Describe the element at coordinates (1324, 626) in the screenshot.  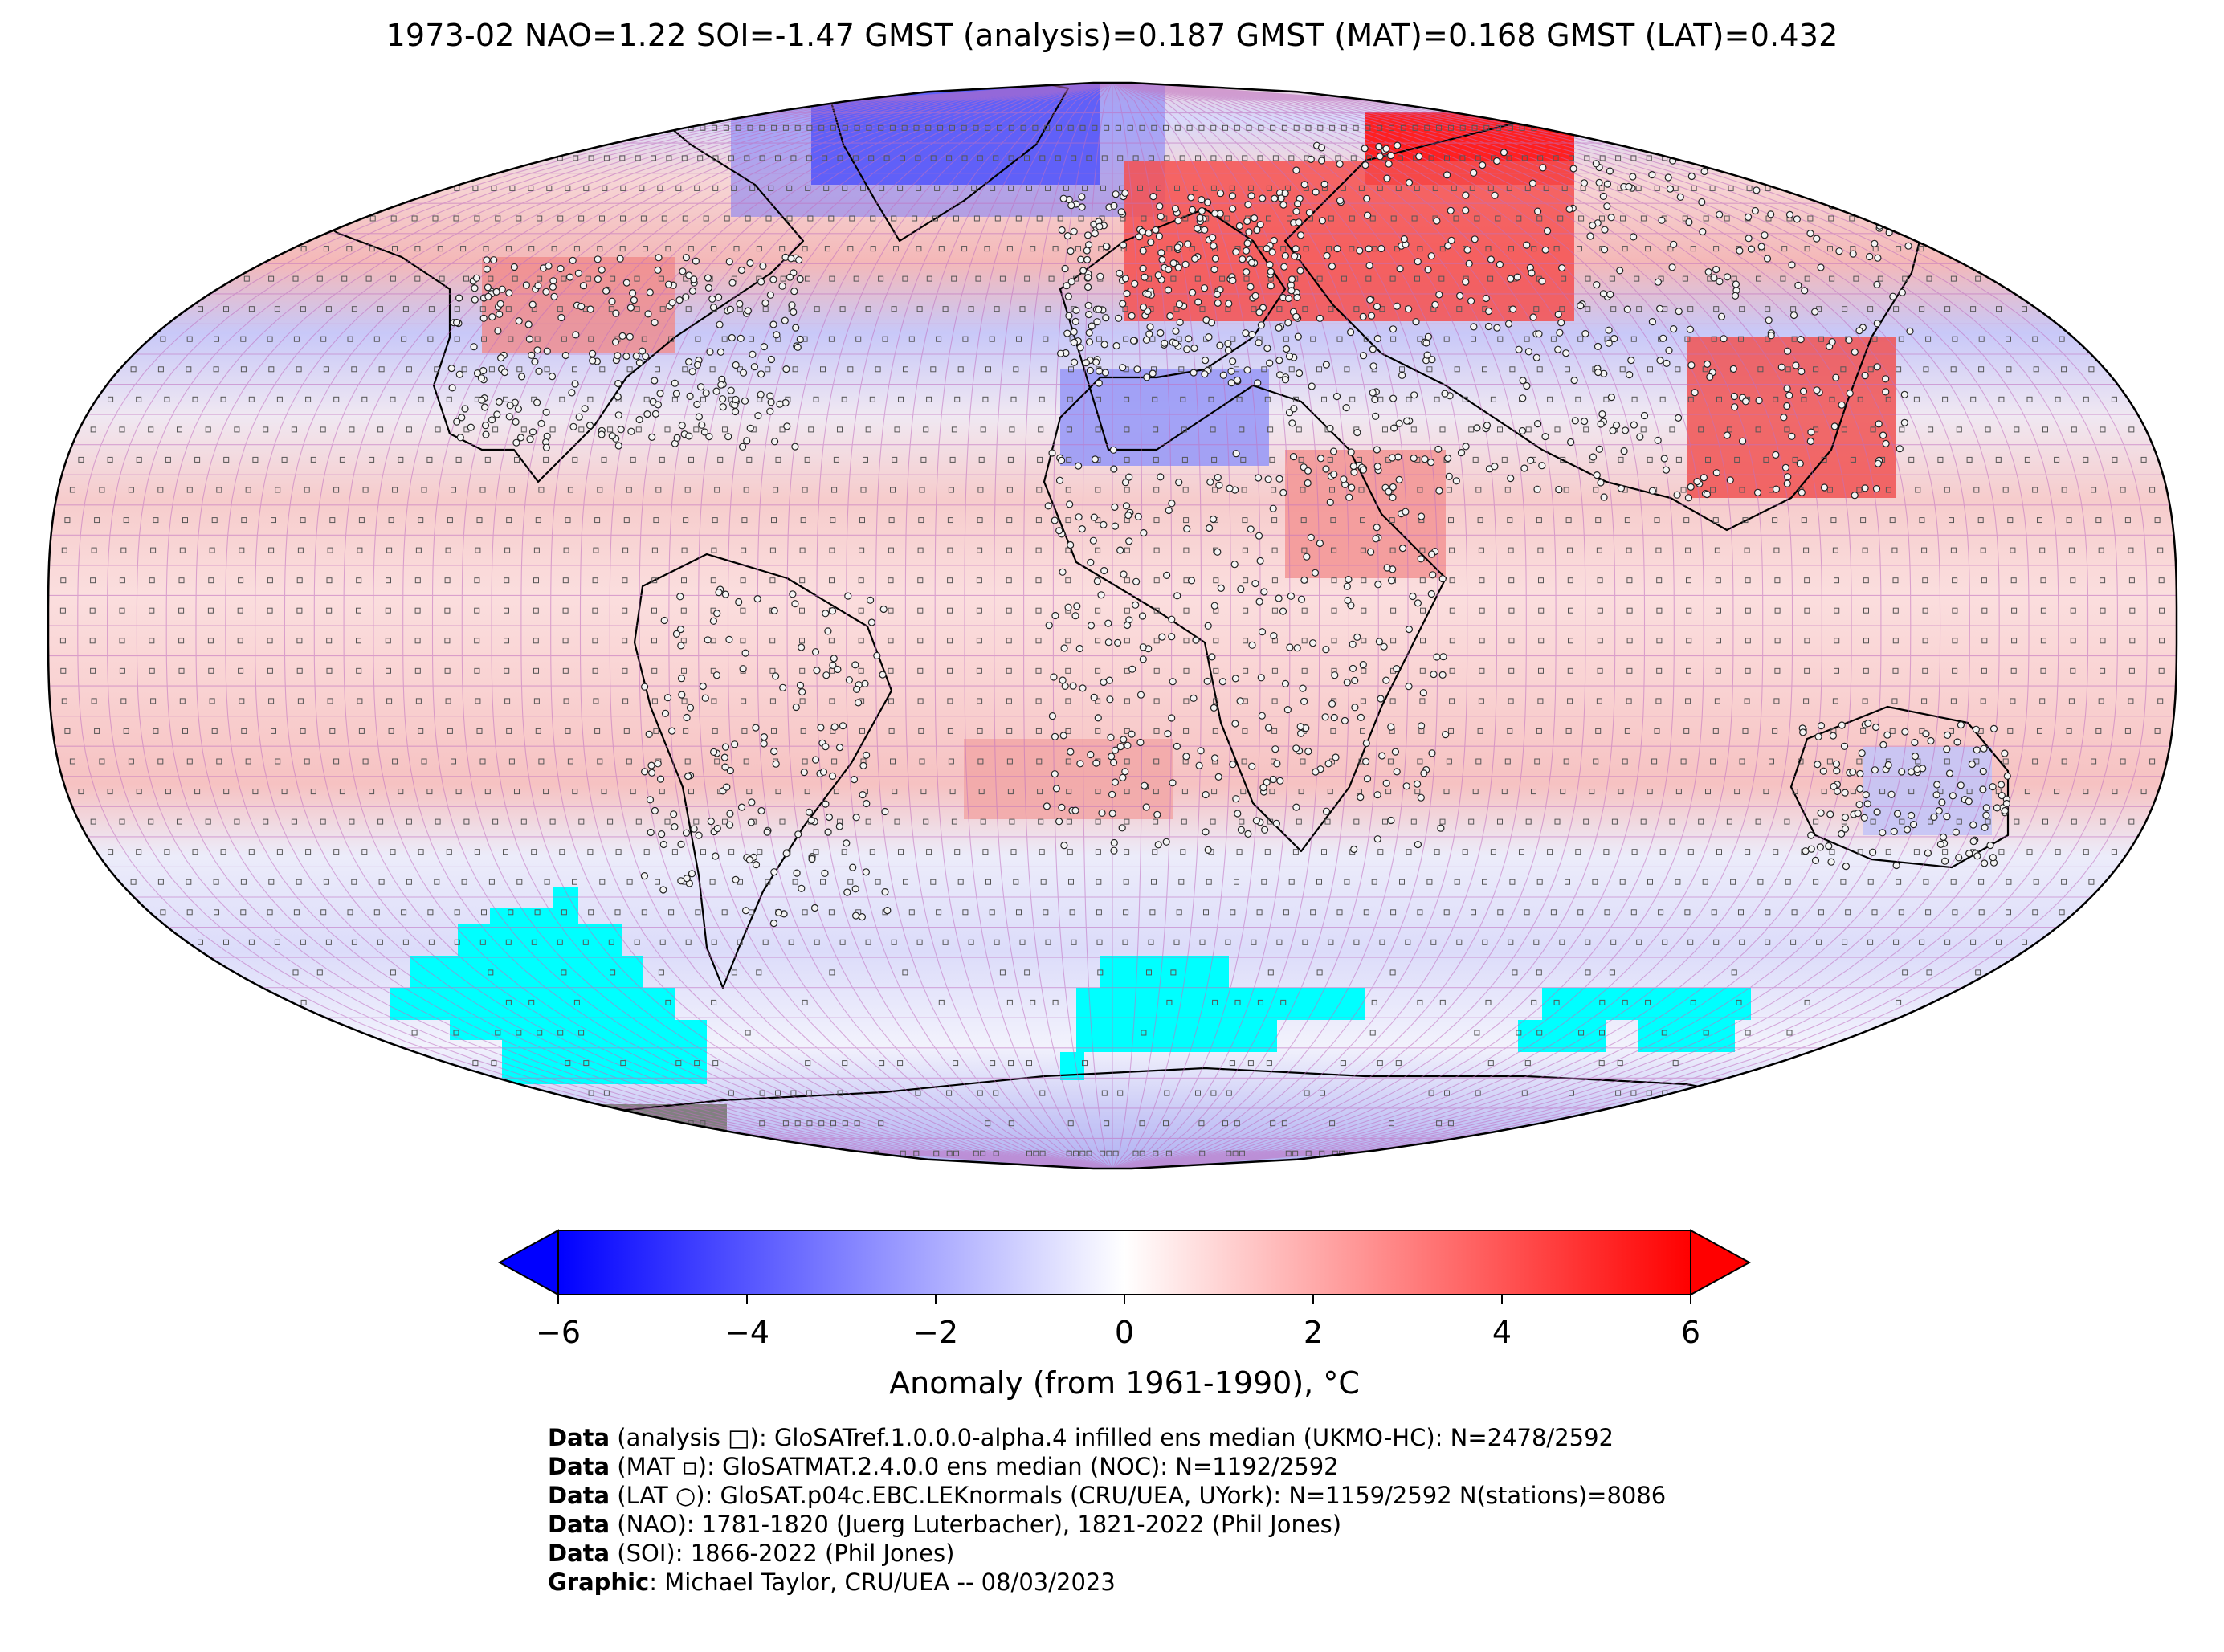
I see `grid-meridian-line` at that location.